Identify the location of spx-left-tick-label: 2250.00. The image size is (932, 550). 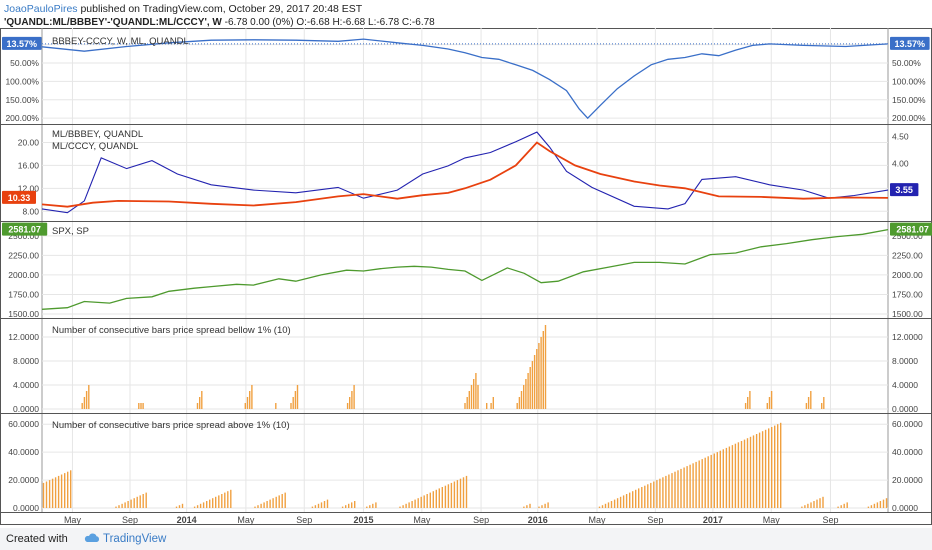
(23, 255).